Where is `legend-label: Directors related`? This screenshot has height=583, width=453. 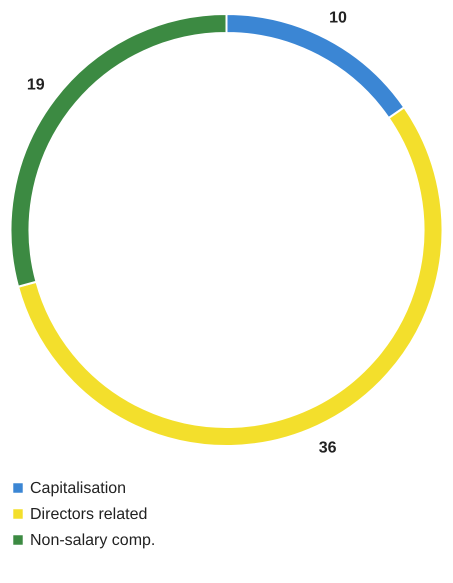
legend-label: Directors related is located at coordinates (89, 514).